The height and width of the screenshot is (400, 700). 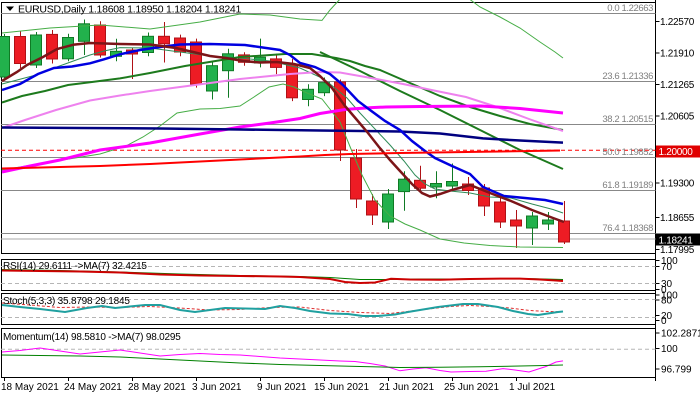 What do you see at coordinates (667, 301) in the screenshot?
I see `svg-text: 80` at bounding box center [667, 301].